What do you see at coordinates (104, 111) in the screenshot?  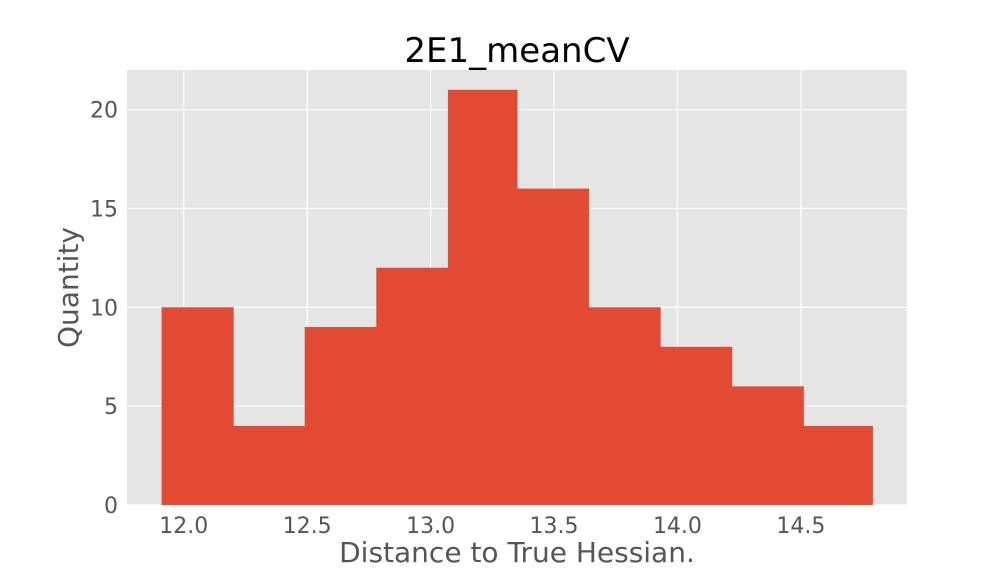 I see `y-tick-label: 20` at bounding box center [104, 111].